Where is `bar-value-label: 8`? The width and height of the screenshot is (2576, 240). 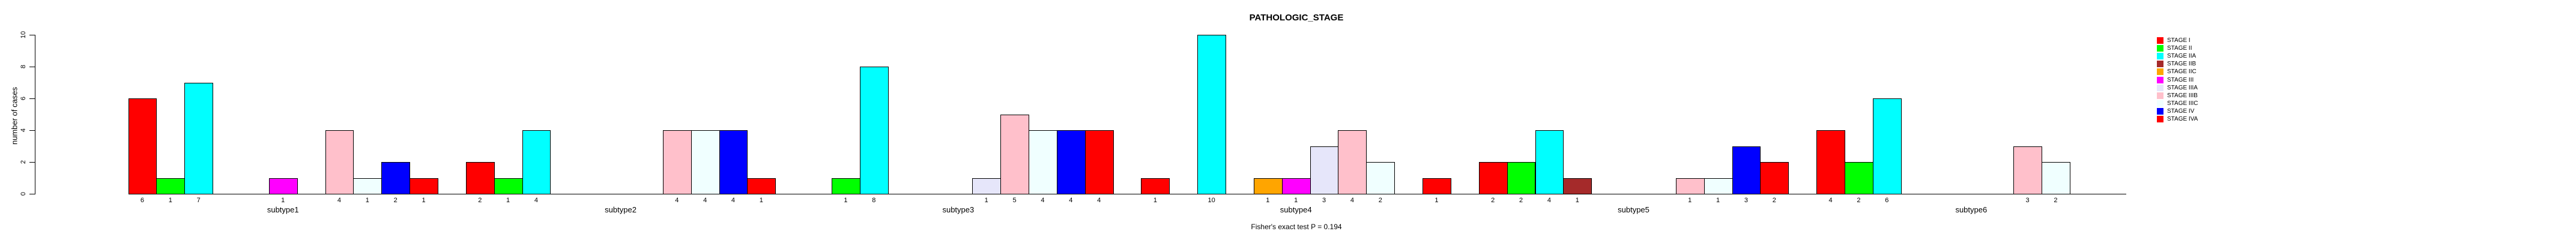 bar-value-label: 8 is located at coordinates (874, 200).